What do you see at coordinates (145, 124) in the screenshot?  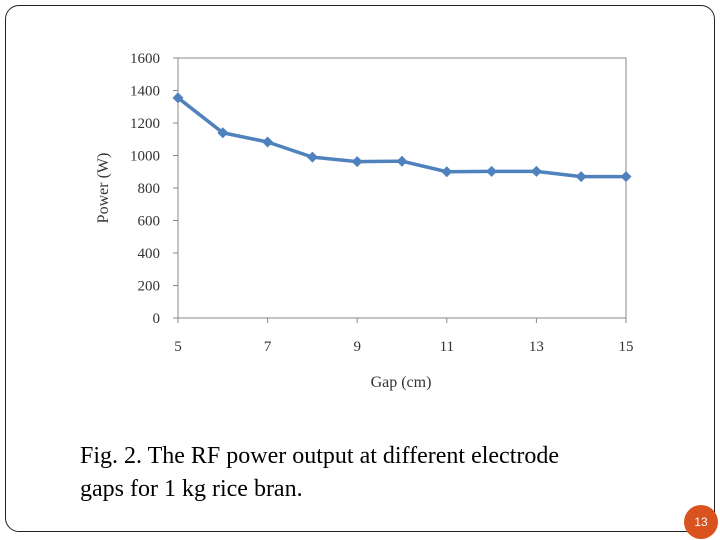 I see `y-tick-label: 1200` at bounding box center [145, 124].